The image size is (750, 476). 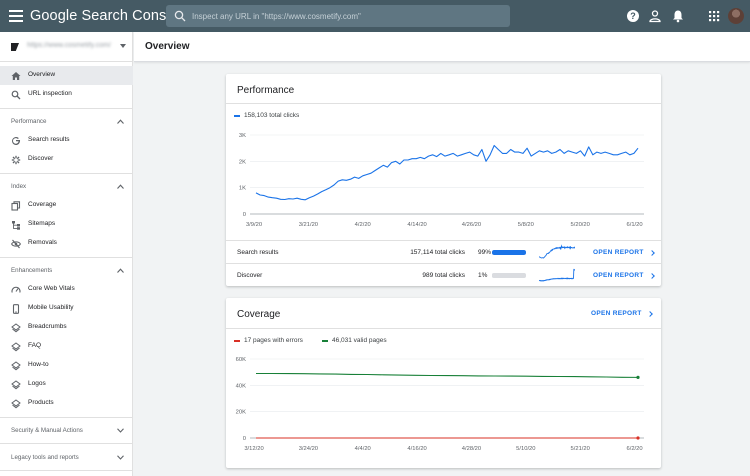 What do you see at coordinates (714, 16) in the screenshot?
I see `apps-grid-icon` at bounding box center [714, 16].